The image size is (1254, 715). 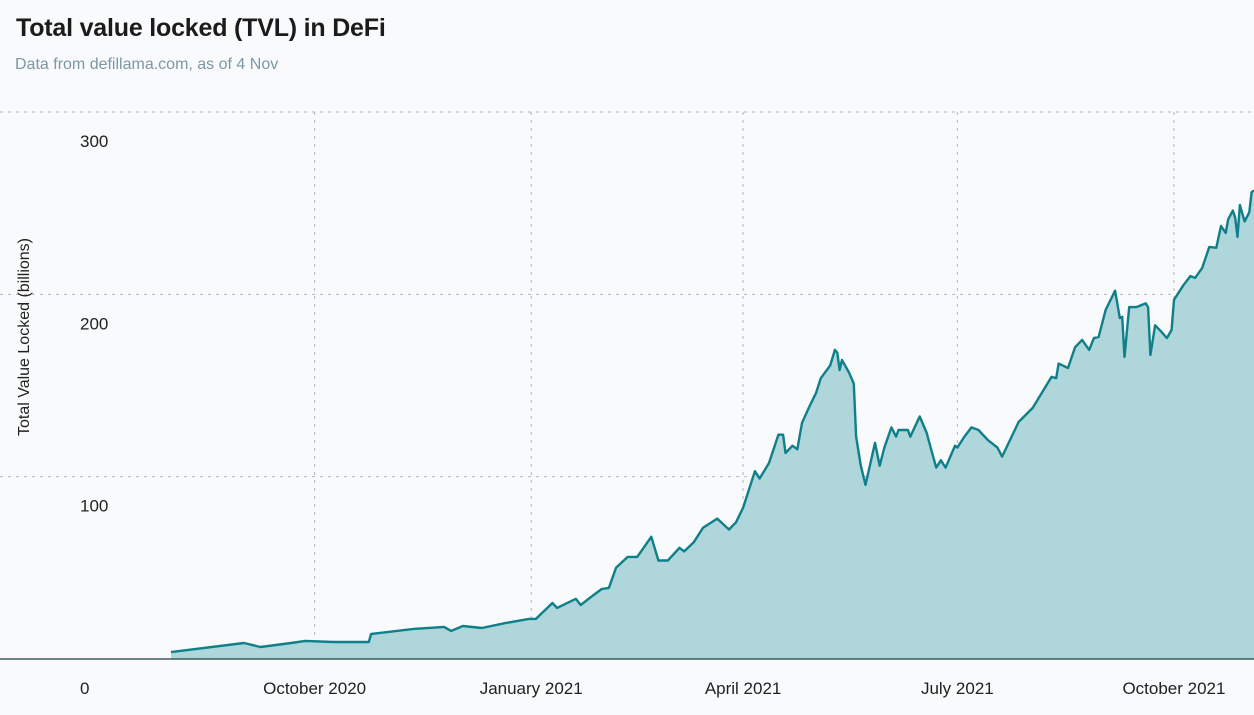 I want to click on y-tick-label: 0, so click(x=84, y=688).